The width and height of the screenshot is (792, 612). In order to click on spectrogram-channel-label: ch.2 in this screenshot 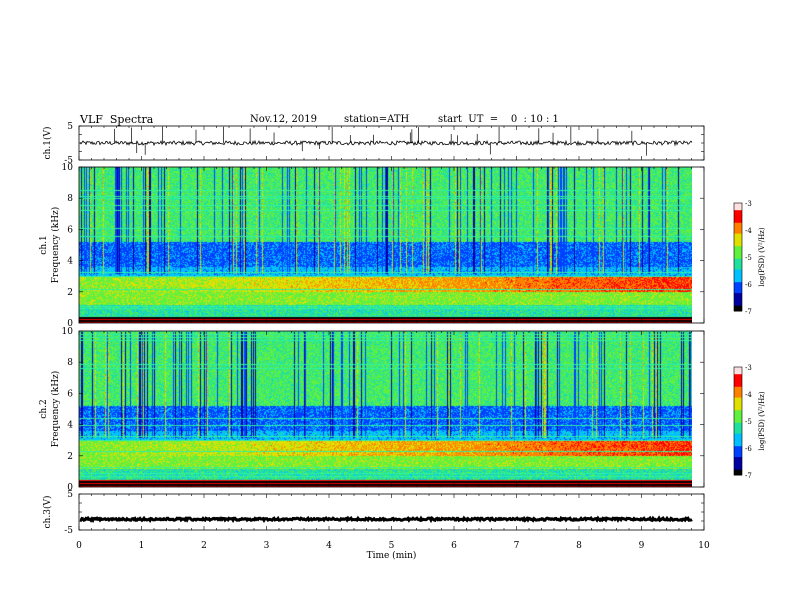, I will do `click(44, 408)`.